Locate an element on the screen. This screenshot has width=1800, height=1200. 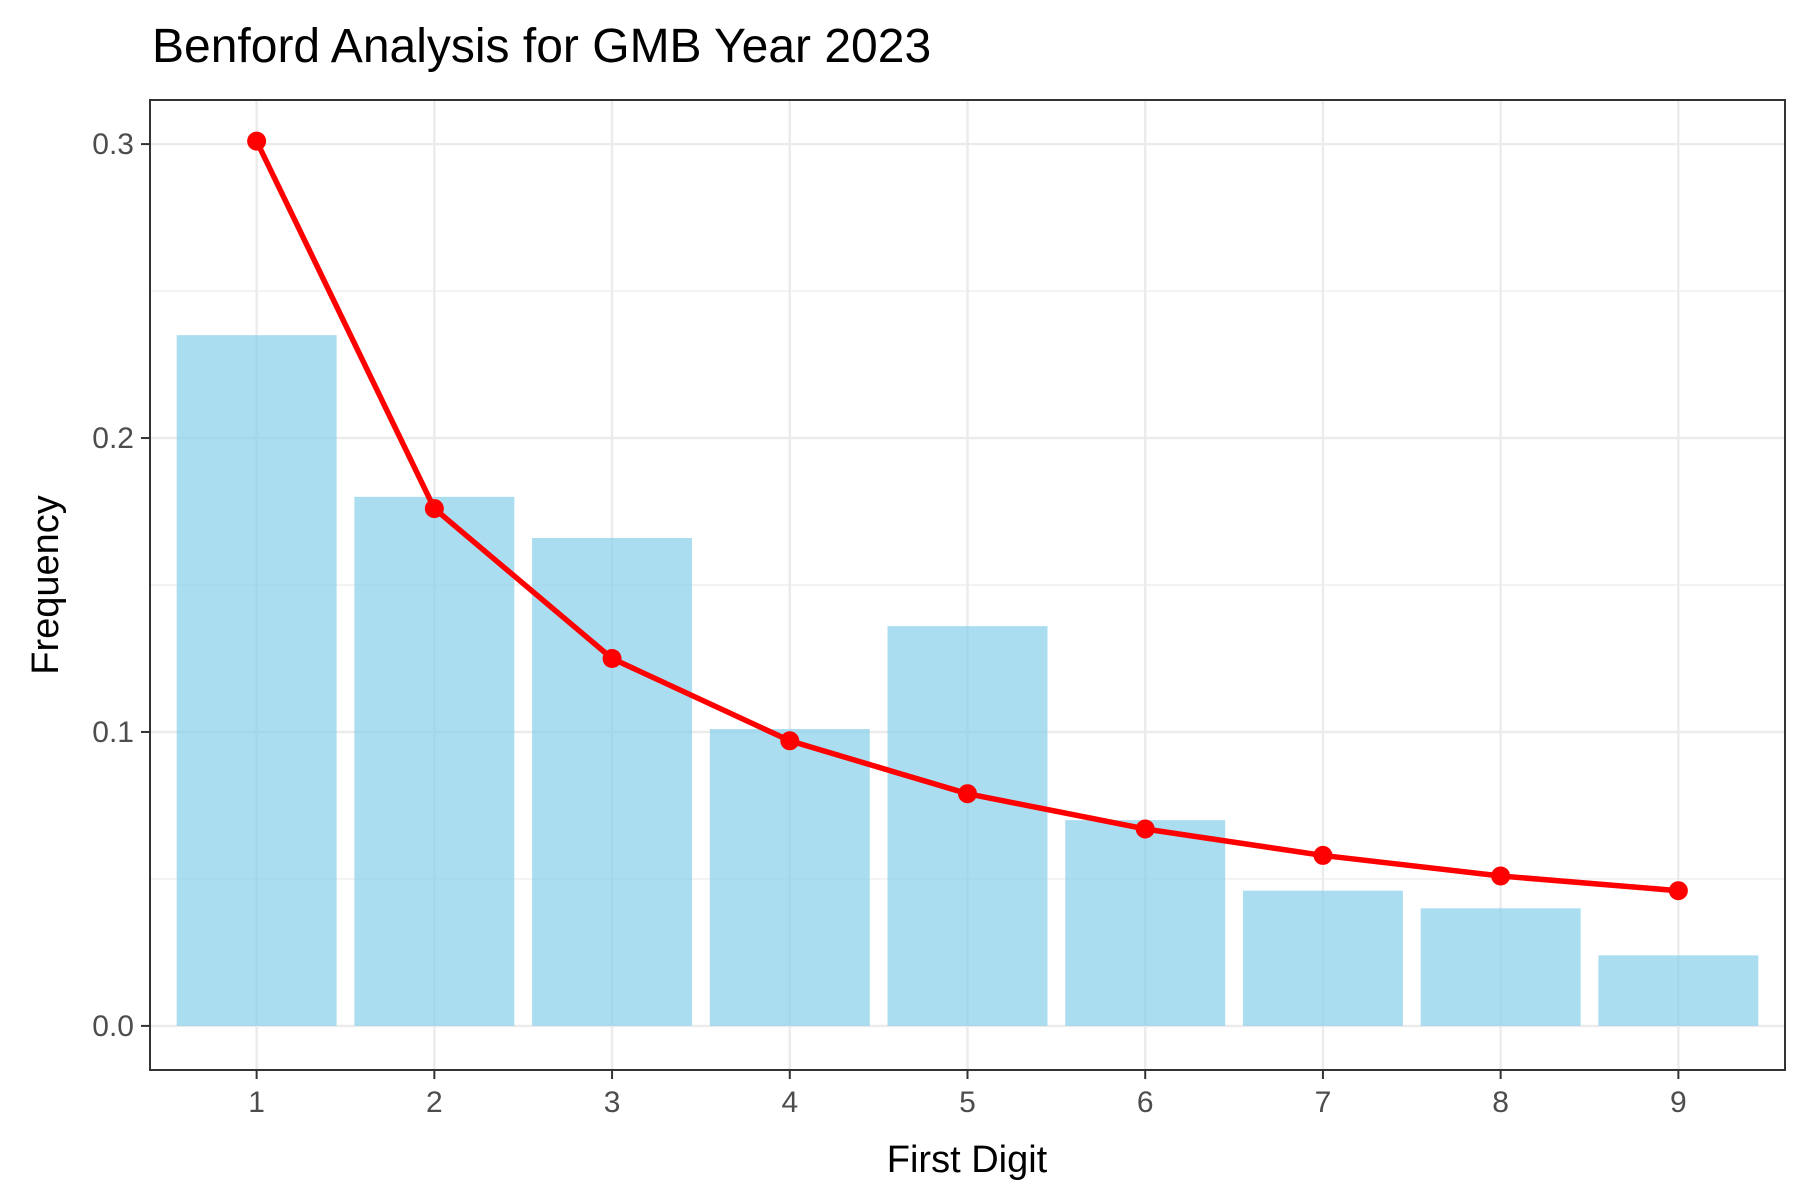
chart-title: Benford Analysis for GMB Year 2023 is located at coordinates (541, 46).